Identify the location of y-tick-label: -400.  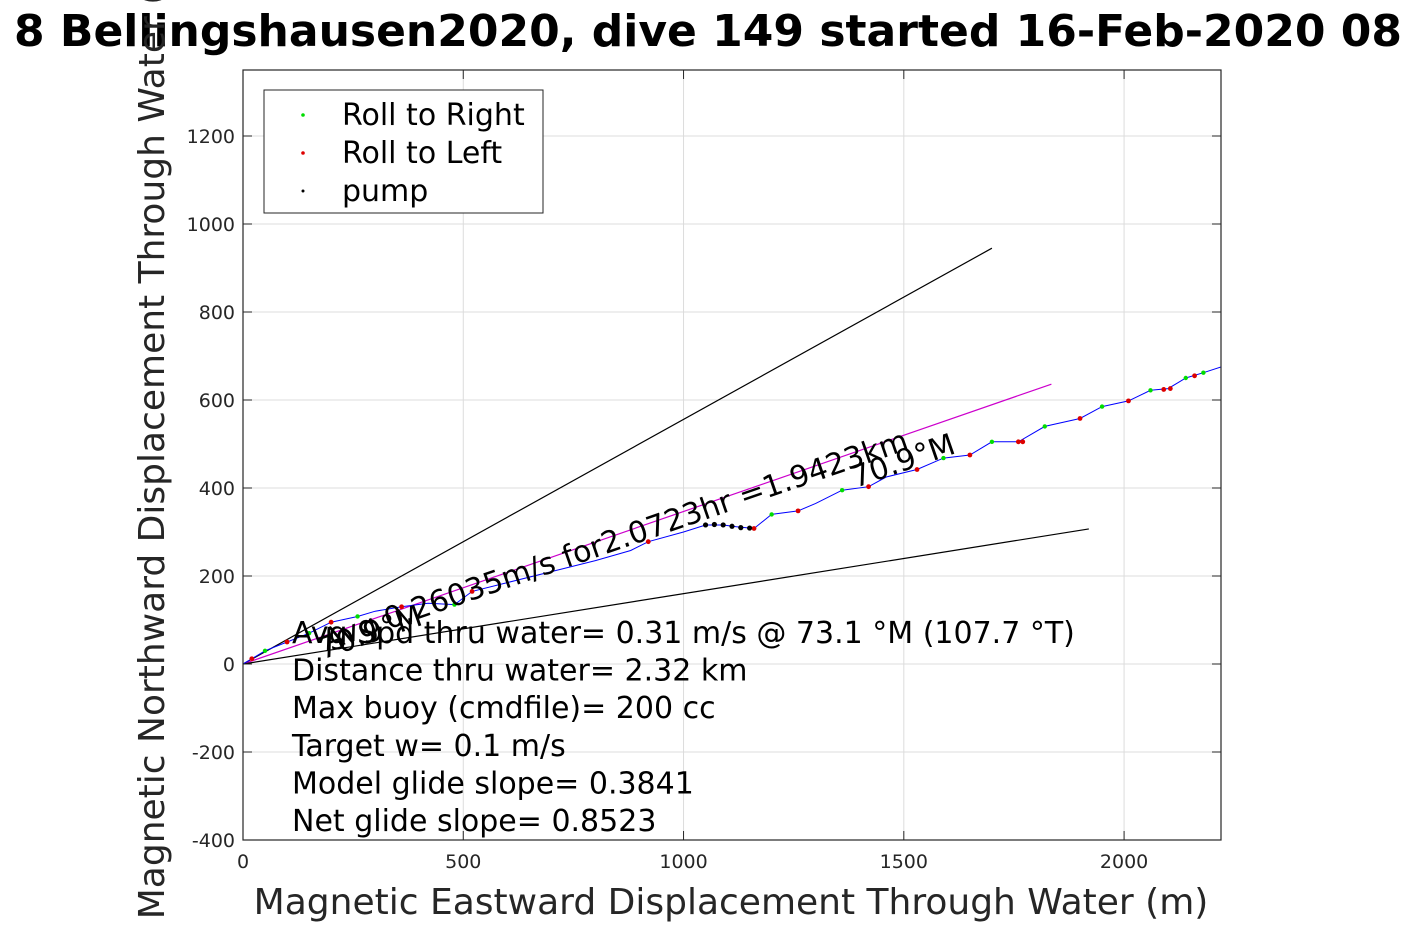
(213, 841).